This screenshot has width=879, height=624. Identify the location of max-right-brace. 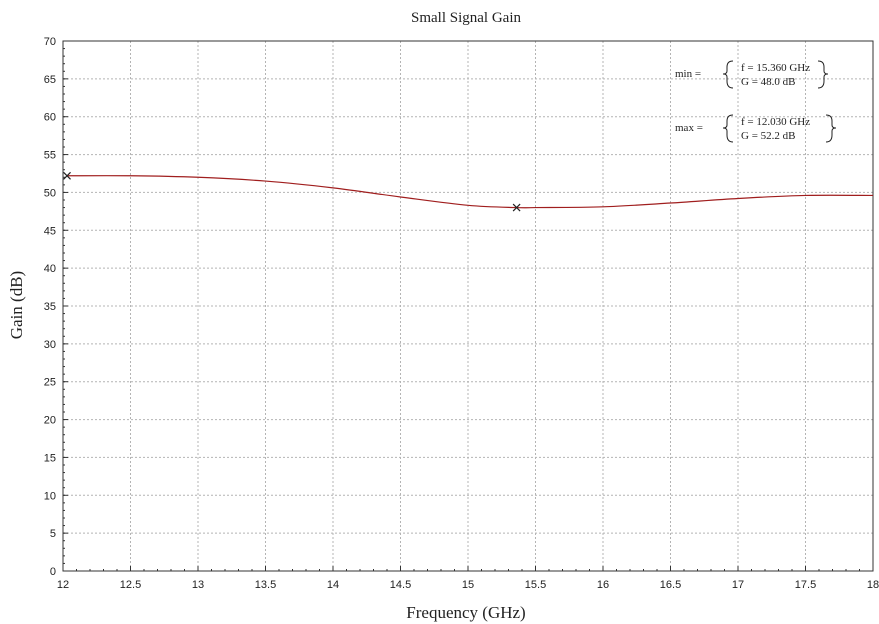
(831, 128).